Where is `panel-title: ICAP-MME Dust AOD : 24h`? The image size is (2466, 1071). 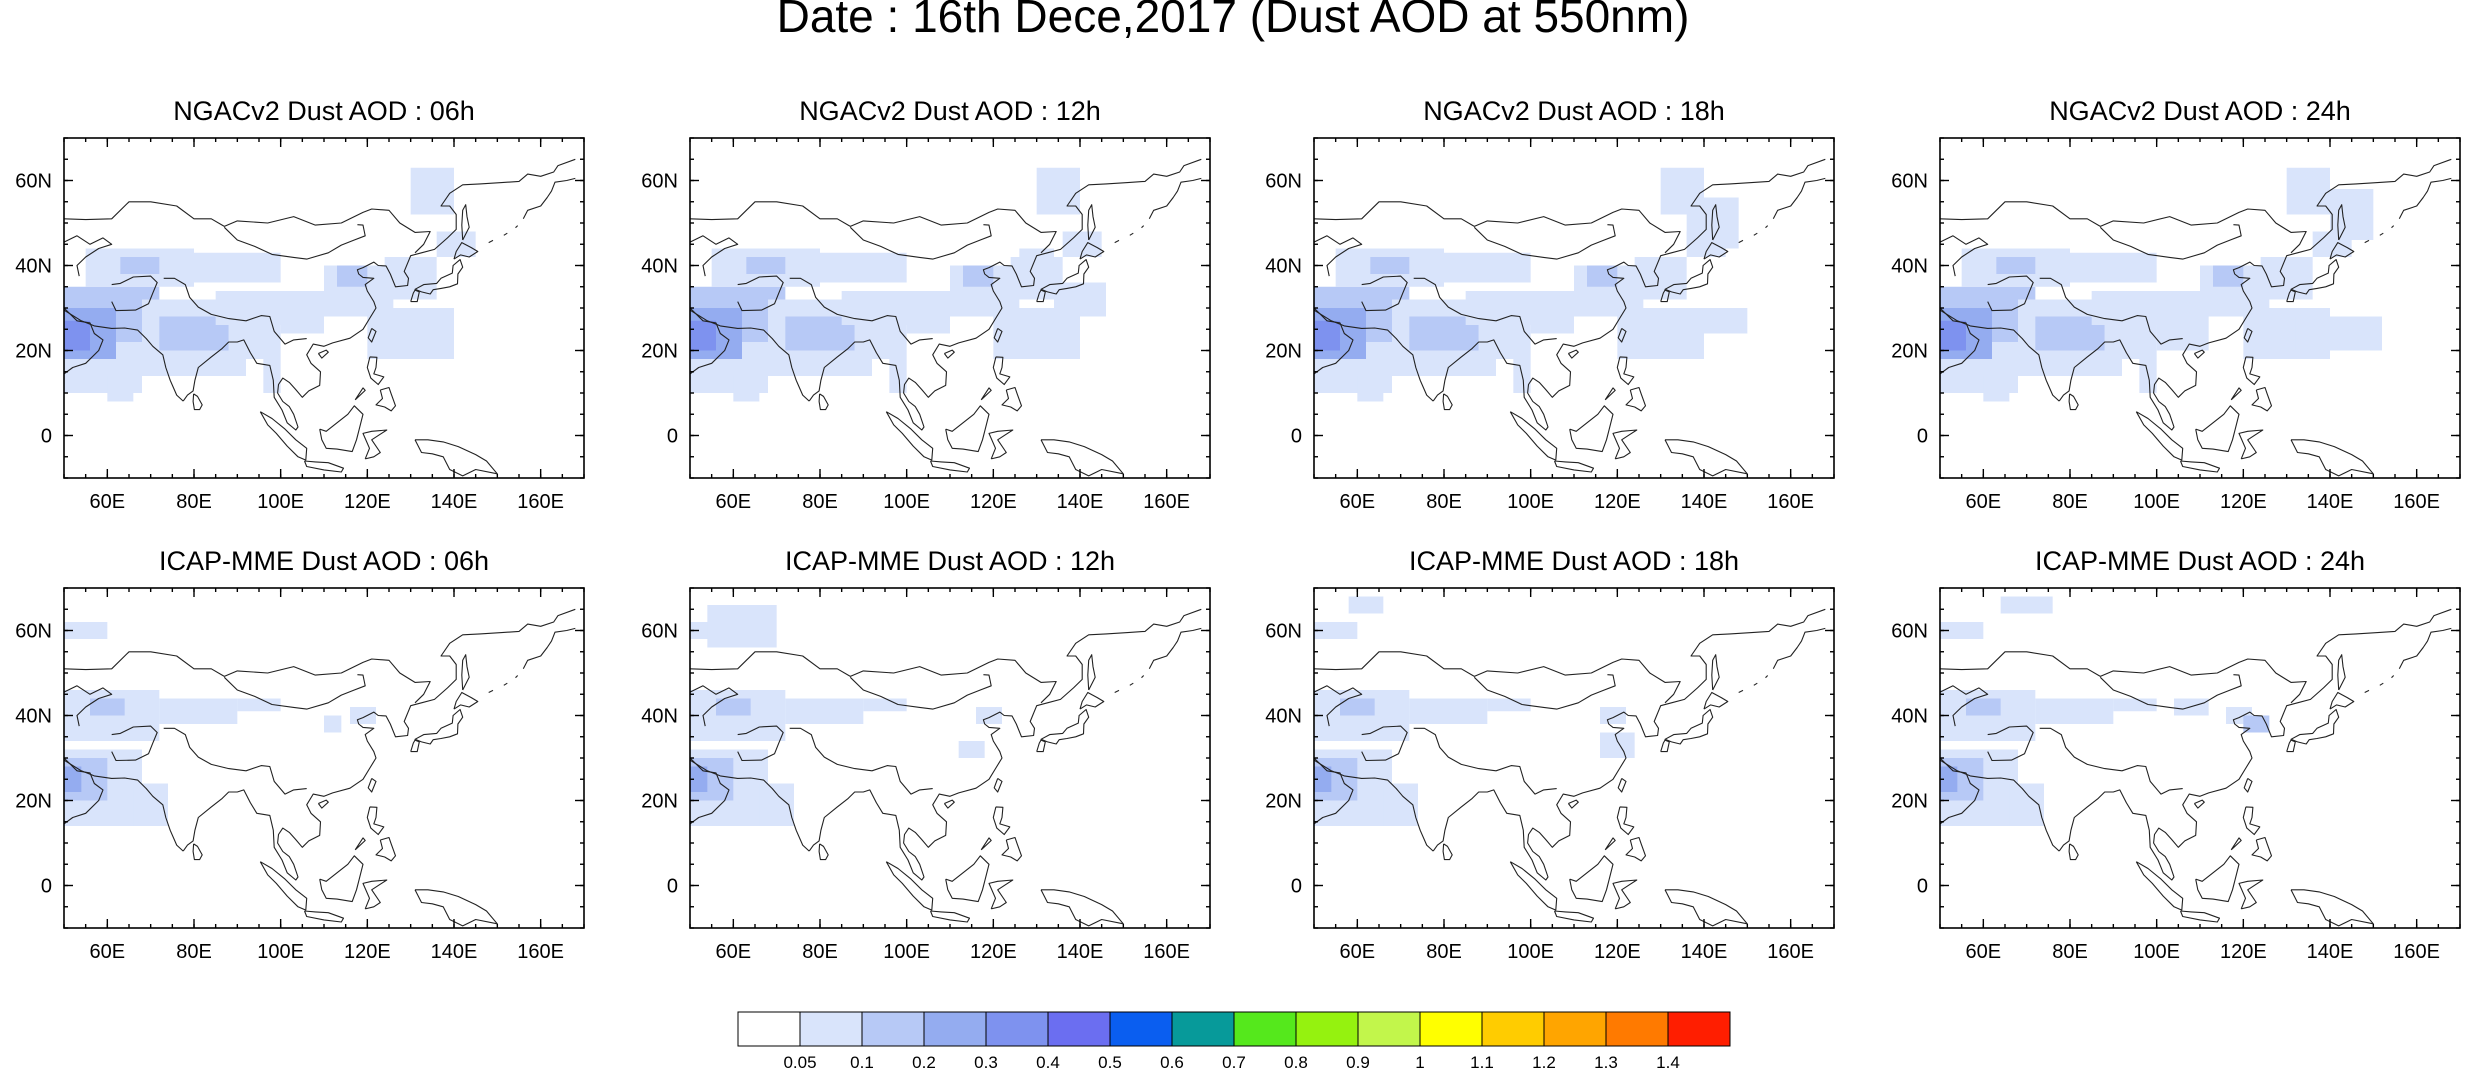 panel-title: ICAP-MME Dust AOD : 24h is located at coordinates (2200, 561).